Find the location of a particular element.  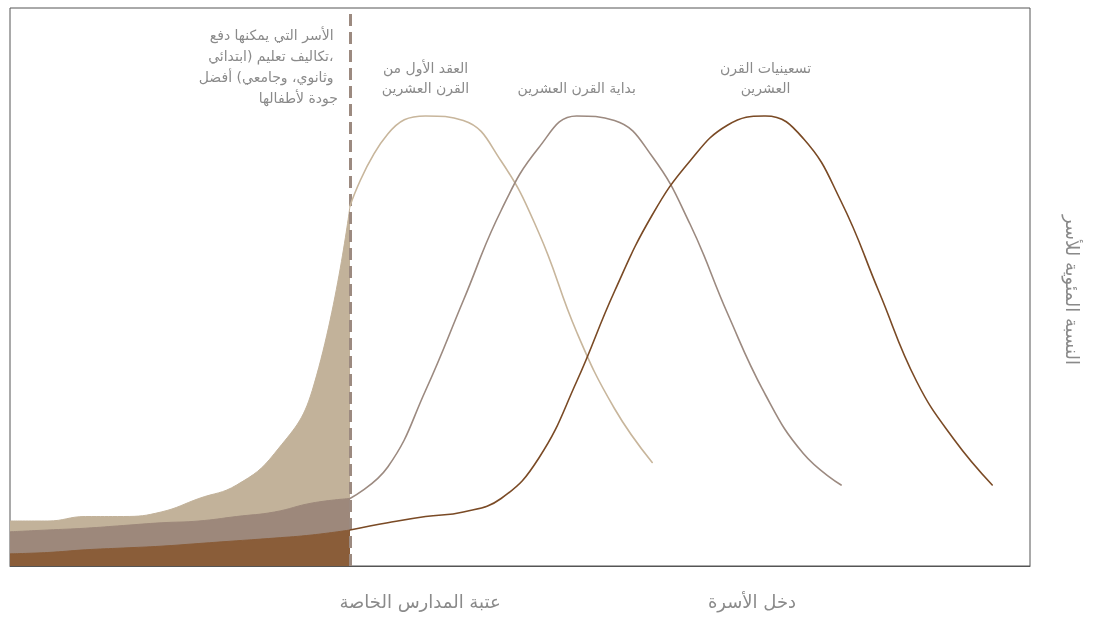

text: الأسر التي يمكنها دفع تكاليف تعليم (ابتدائي، وثانوي، وجامعي) أفضل جودة لأطفالها is located at coordinates (268, 66).